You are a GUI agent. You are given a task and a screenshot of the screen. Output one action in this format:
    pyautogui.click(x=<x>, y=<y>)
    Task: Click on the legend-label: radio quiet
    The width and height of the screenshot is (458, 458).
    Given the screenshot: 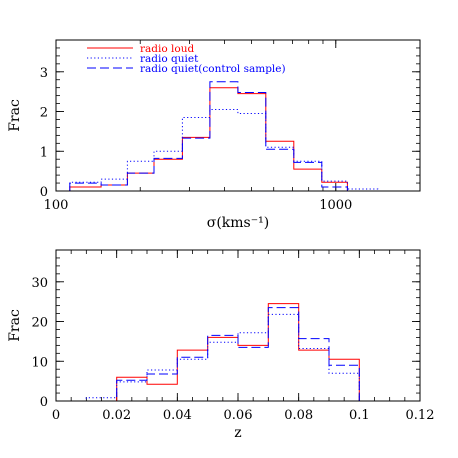 What is the action you would take?
    pyautogui.click(x=169, y=59)
    